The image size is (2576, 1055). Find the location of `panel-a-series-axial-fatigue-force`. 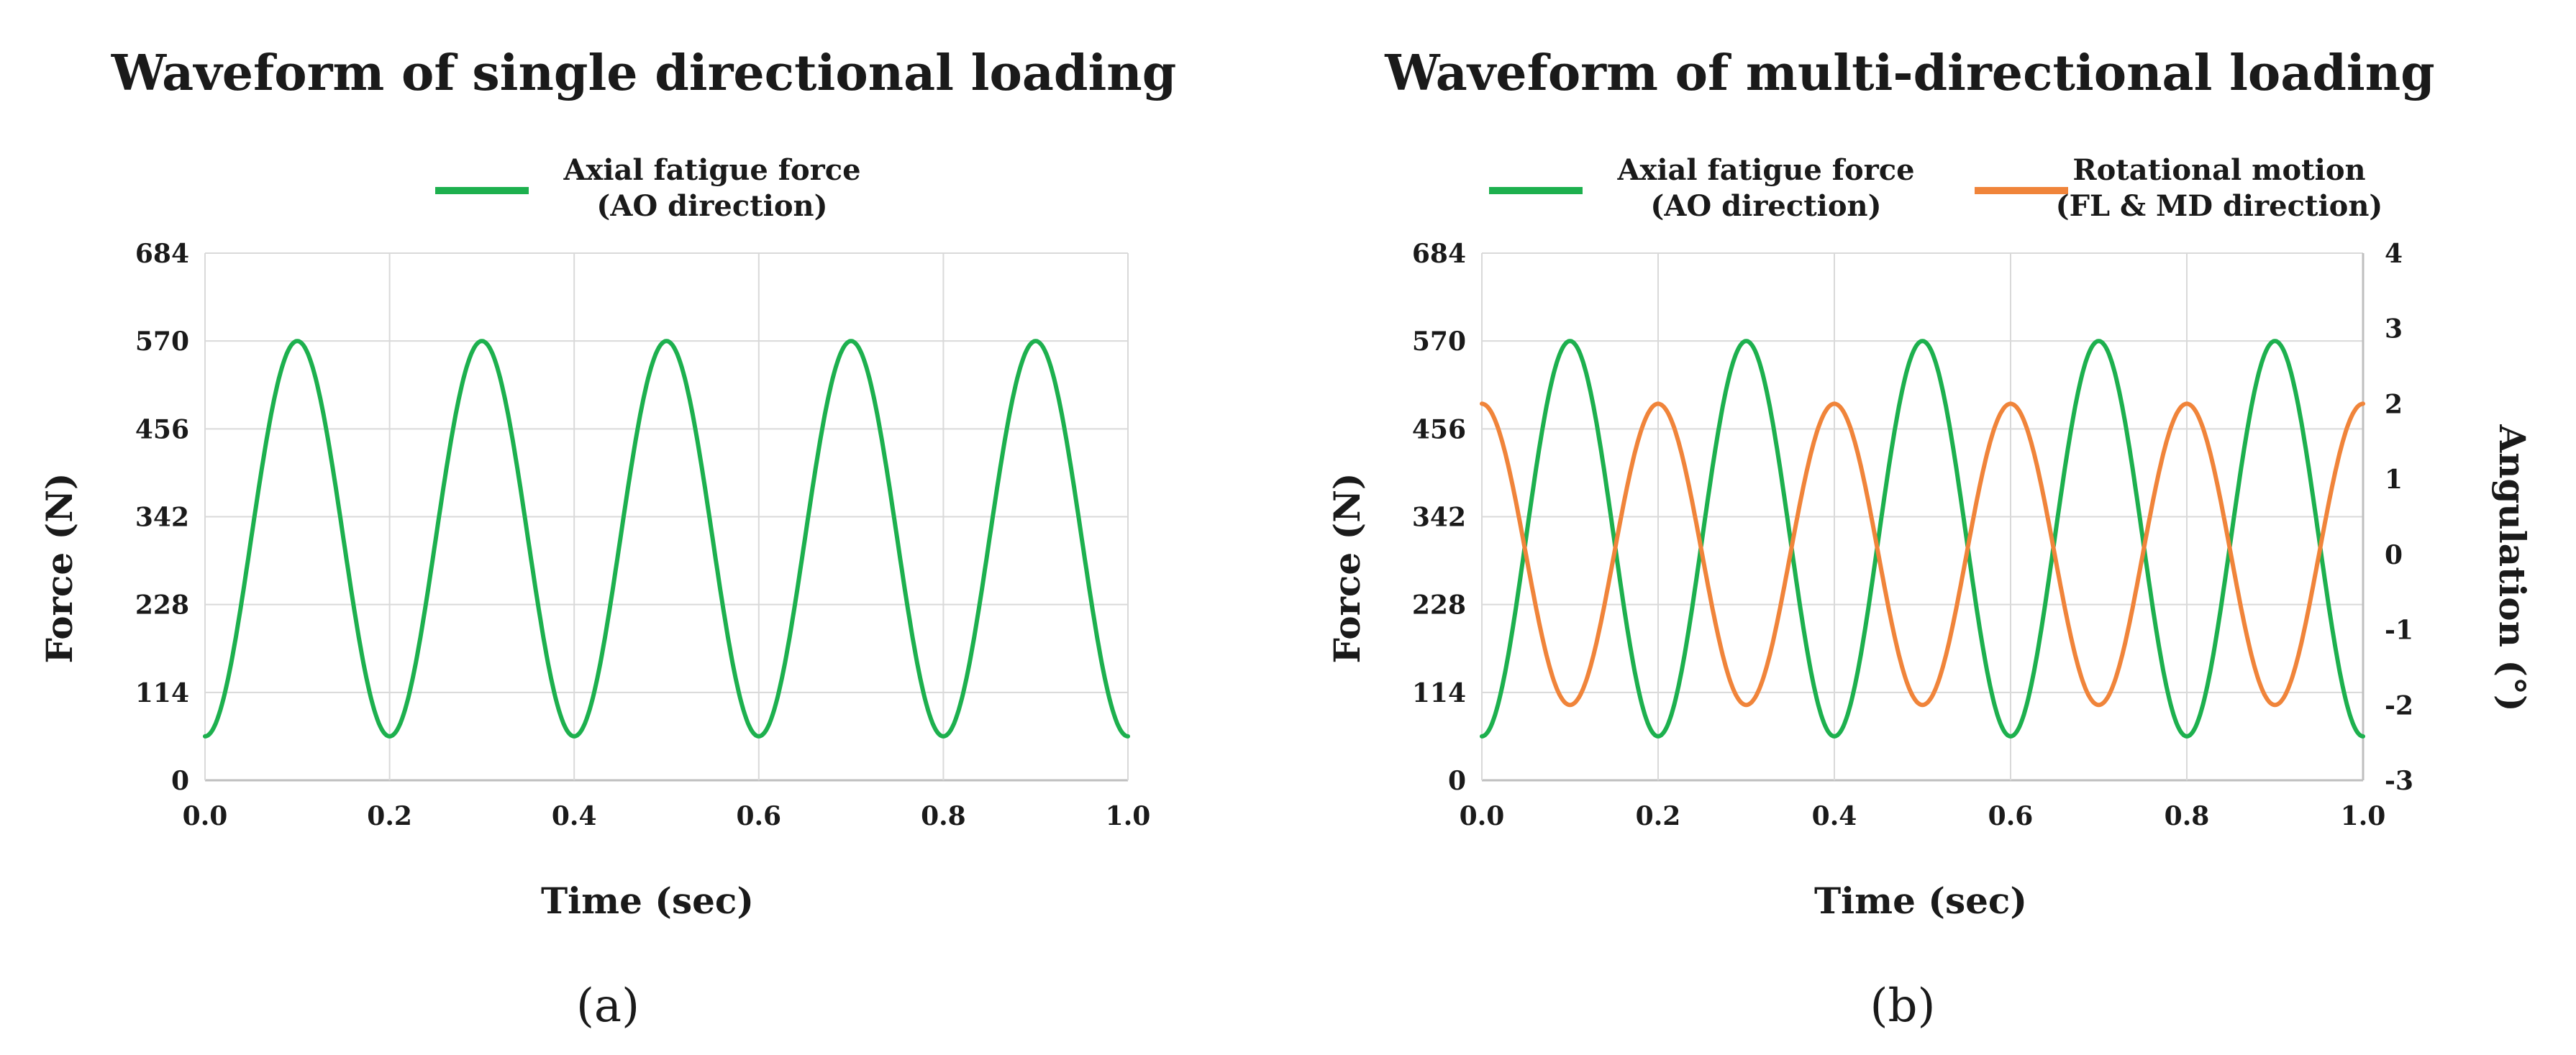

panel-a-series-axial-fatigue-force is located at coordinates (666, 539).